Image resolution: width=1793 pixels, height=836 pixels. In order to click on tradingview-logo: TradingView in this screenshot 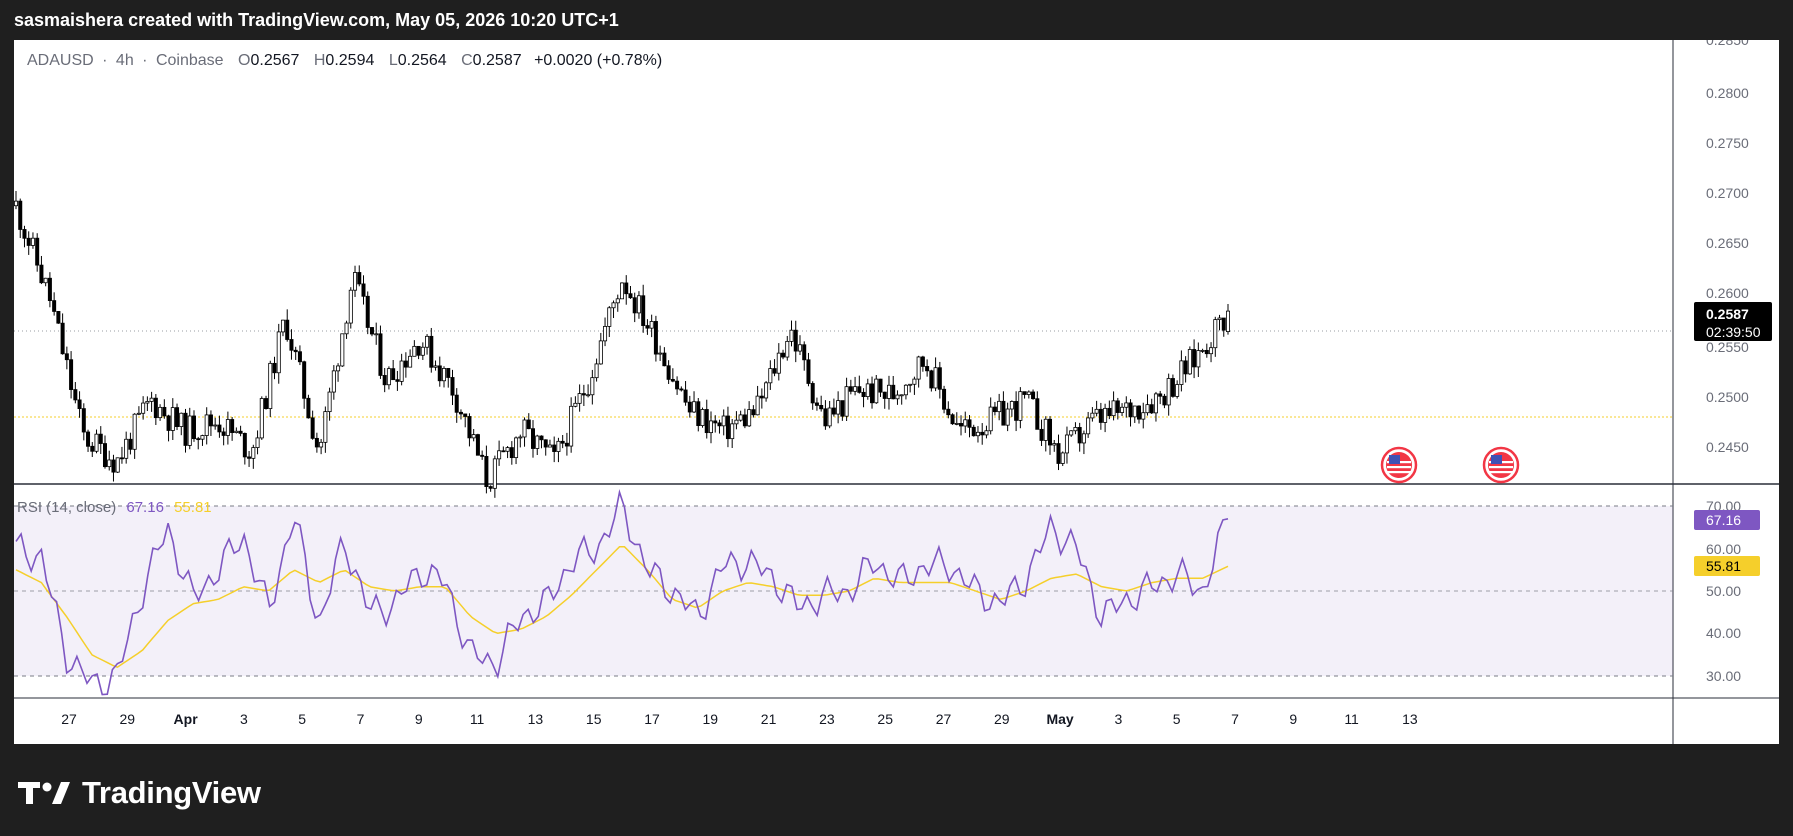, I will do `click(139, 793)`.